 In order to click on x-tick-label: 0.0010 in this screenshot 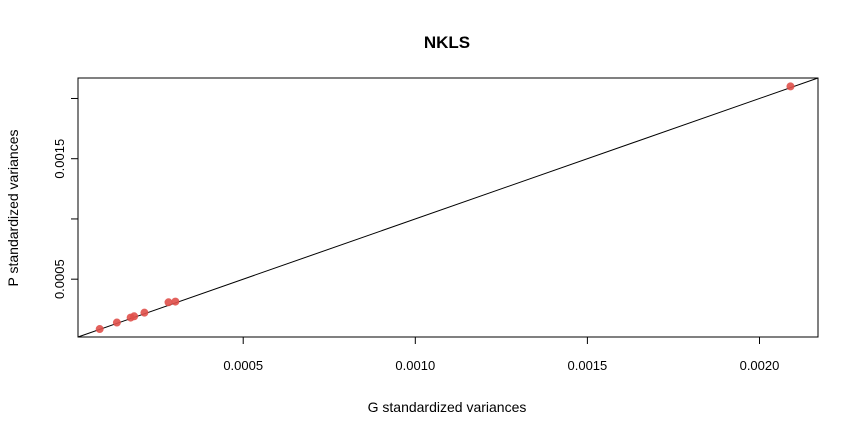, I will do `click(415, 365)`.